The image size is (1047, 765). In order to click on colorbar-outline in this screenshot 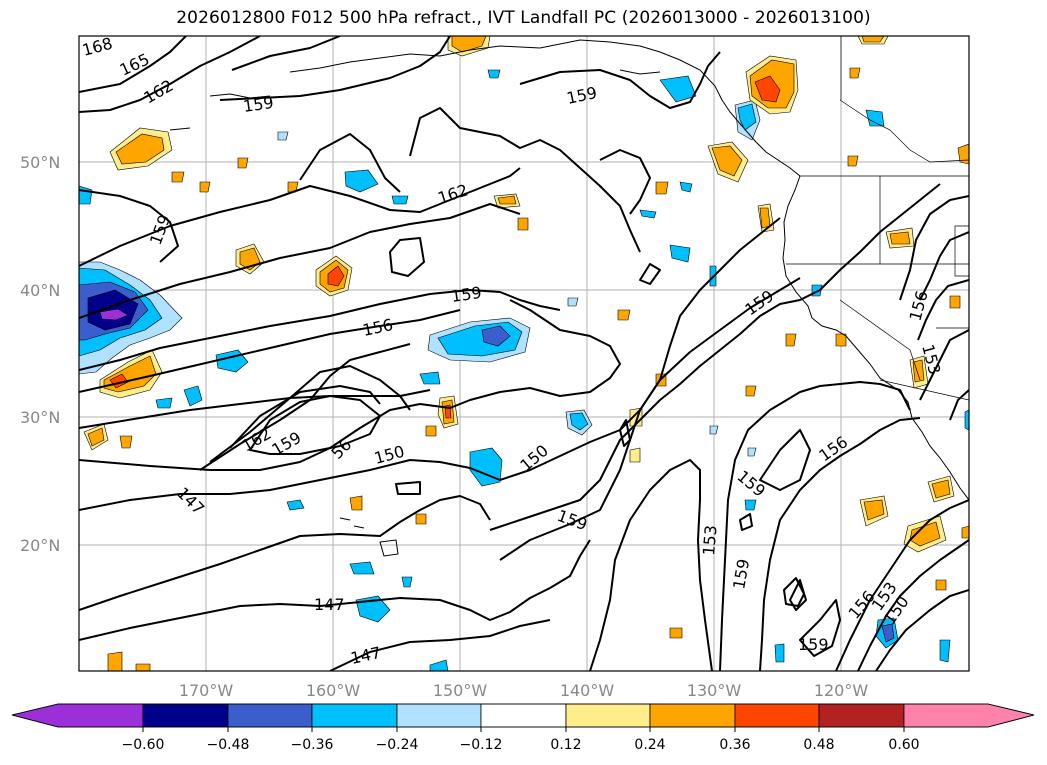, I will do `click(523, 715)`.